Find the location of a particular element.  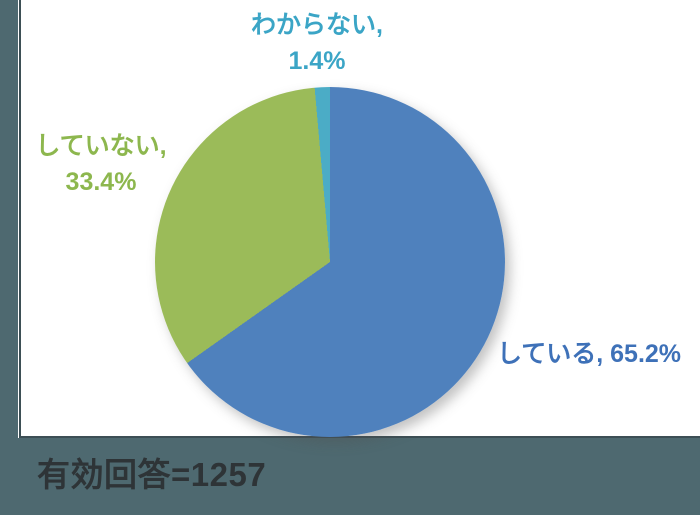

pie-label-wakaranai: わからない, 1.4% is located at coordinates (317, 43).